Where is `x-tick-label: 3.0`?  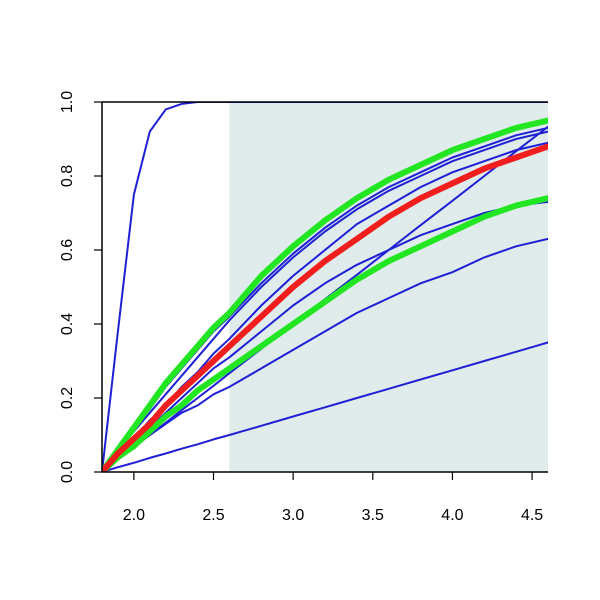 x-tick-label: 3.0 is located at coordinates (293, 515).